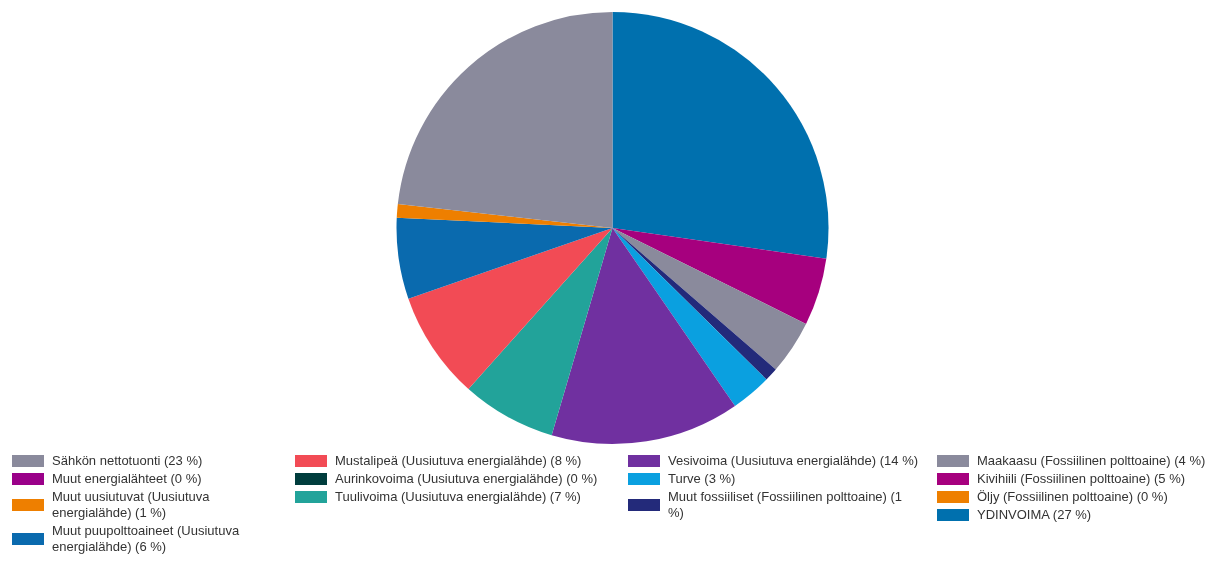 The height and width of the screenshot is (583, 1225). Describe the element at coordinates (466, 479) in the screenshot. I see `legend-label: Aurinkovoima (Uusiutuva energialähde) (0 %)` at that location.